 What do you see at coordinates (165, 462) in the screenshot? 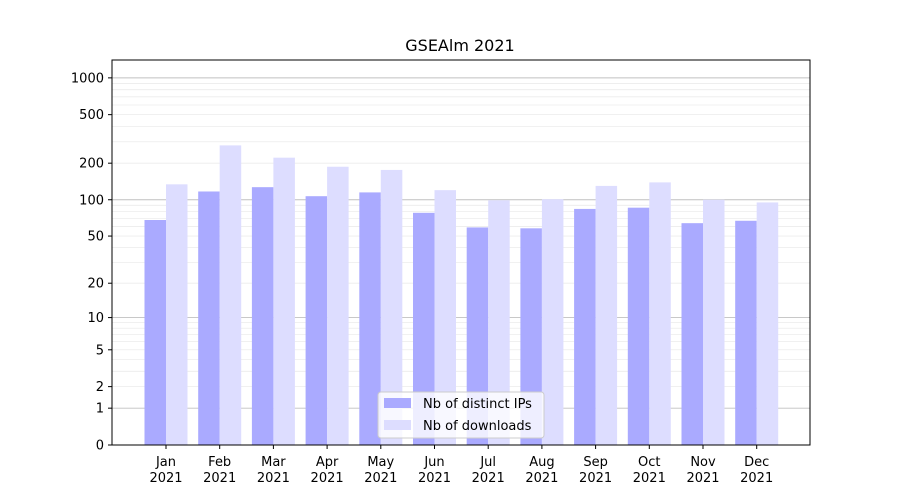
I see `x-tick-label-month: Jan` at bounding box center [165, 462].